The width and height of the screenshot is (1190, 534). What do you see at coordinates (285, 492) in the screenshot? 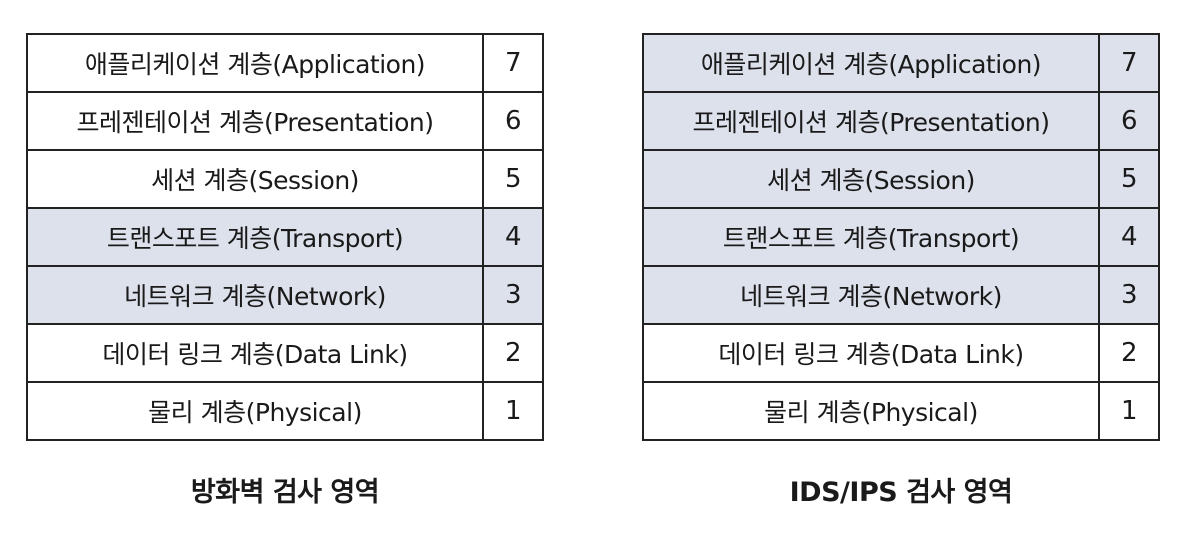
I see `firewall-inspection-caption: 방화벽 검사 영역` at bounding box center [285, 492].